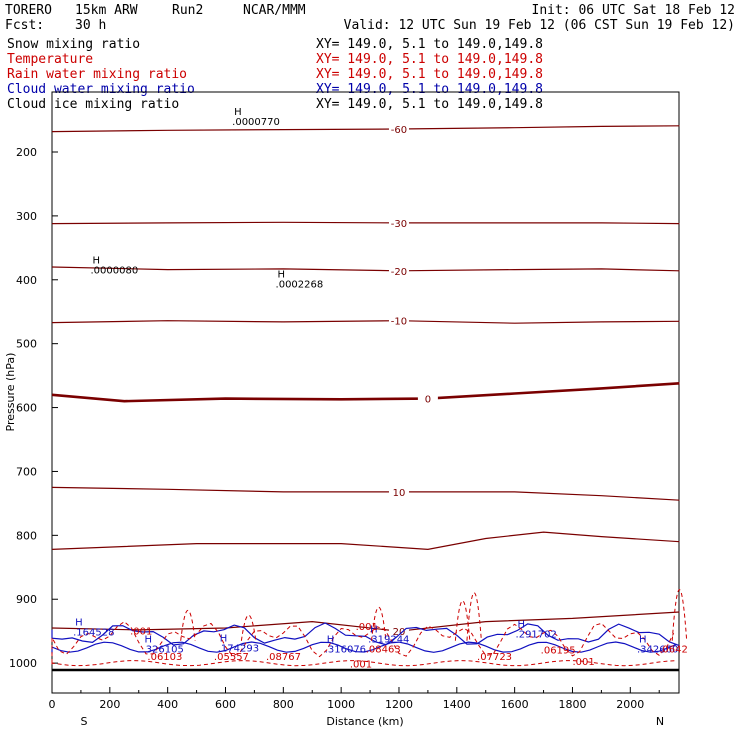 The width and height of the screenshot is (740, 740). What do you see at coordinates (90, 25) in the screenshot?
I see `forecast-hour: 30 h` at bounding box center [90, 25].